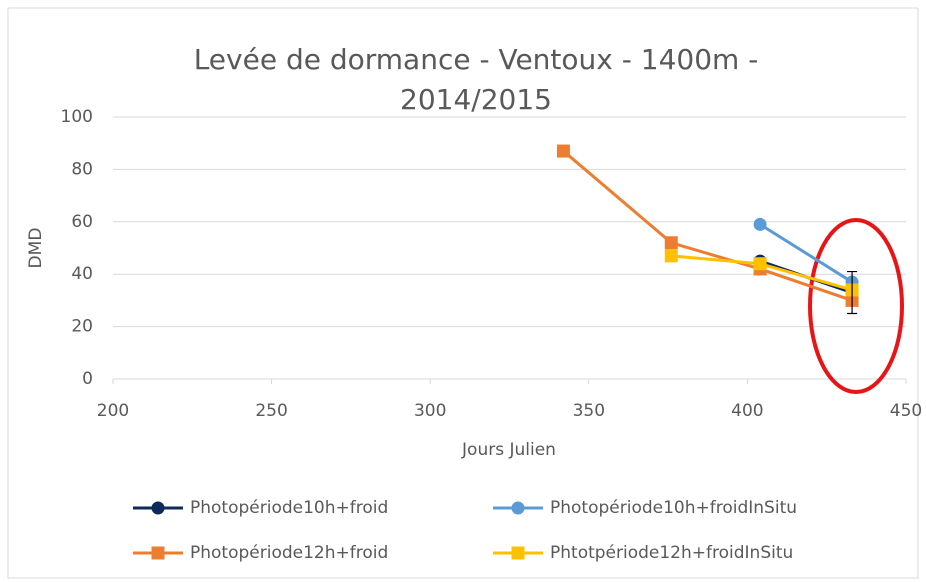  I want to click on legend-label: Photopériode10h+froidInSitu, so click(673, 508).